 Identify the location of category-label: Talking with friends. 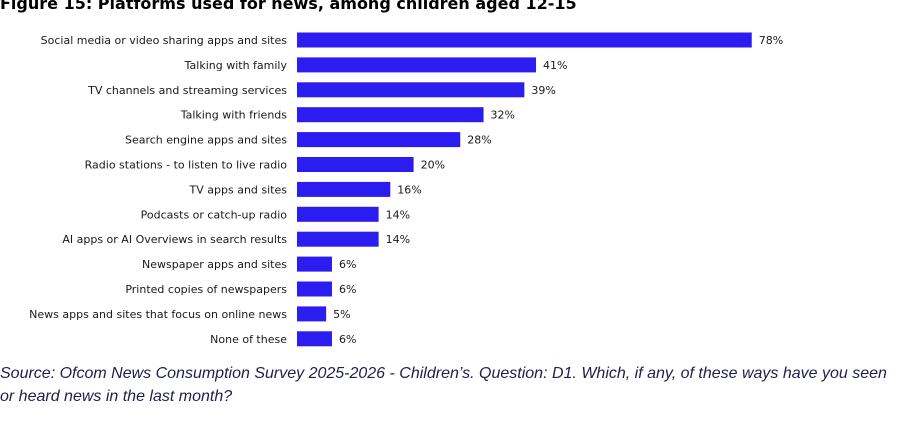
(234, 115).